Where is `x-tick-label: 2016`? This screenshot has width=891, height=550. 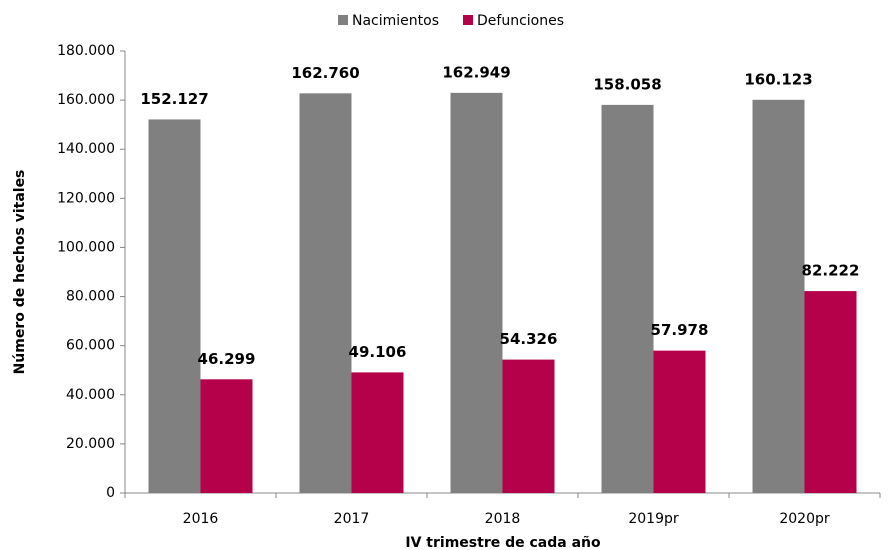
x-tick-label: 2016 is located at coordinates (201, 519).